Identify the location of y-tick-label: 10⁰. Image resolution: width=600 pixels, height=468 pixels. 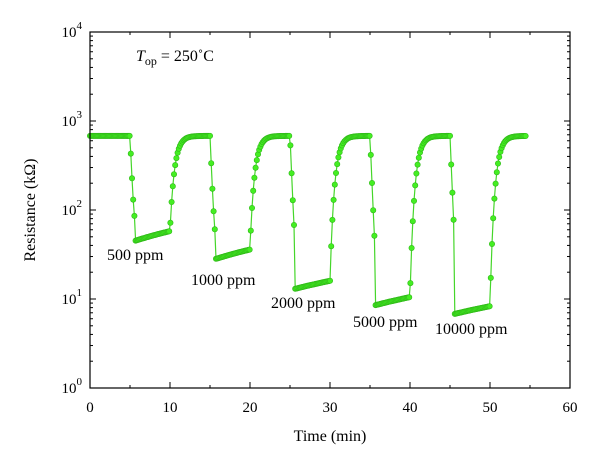
(72, 386).